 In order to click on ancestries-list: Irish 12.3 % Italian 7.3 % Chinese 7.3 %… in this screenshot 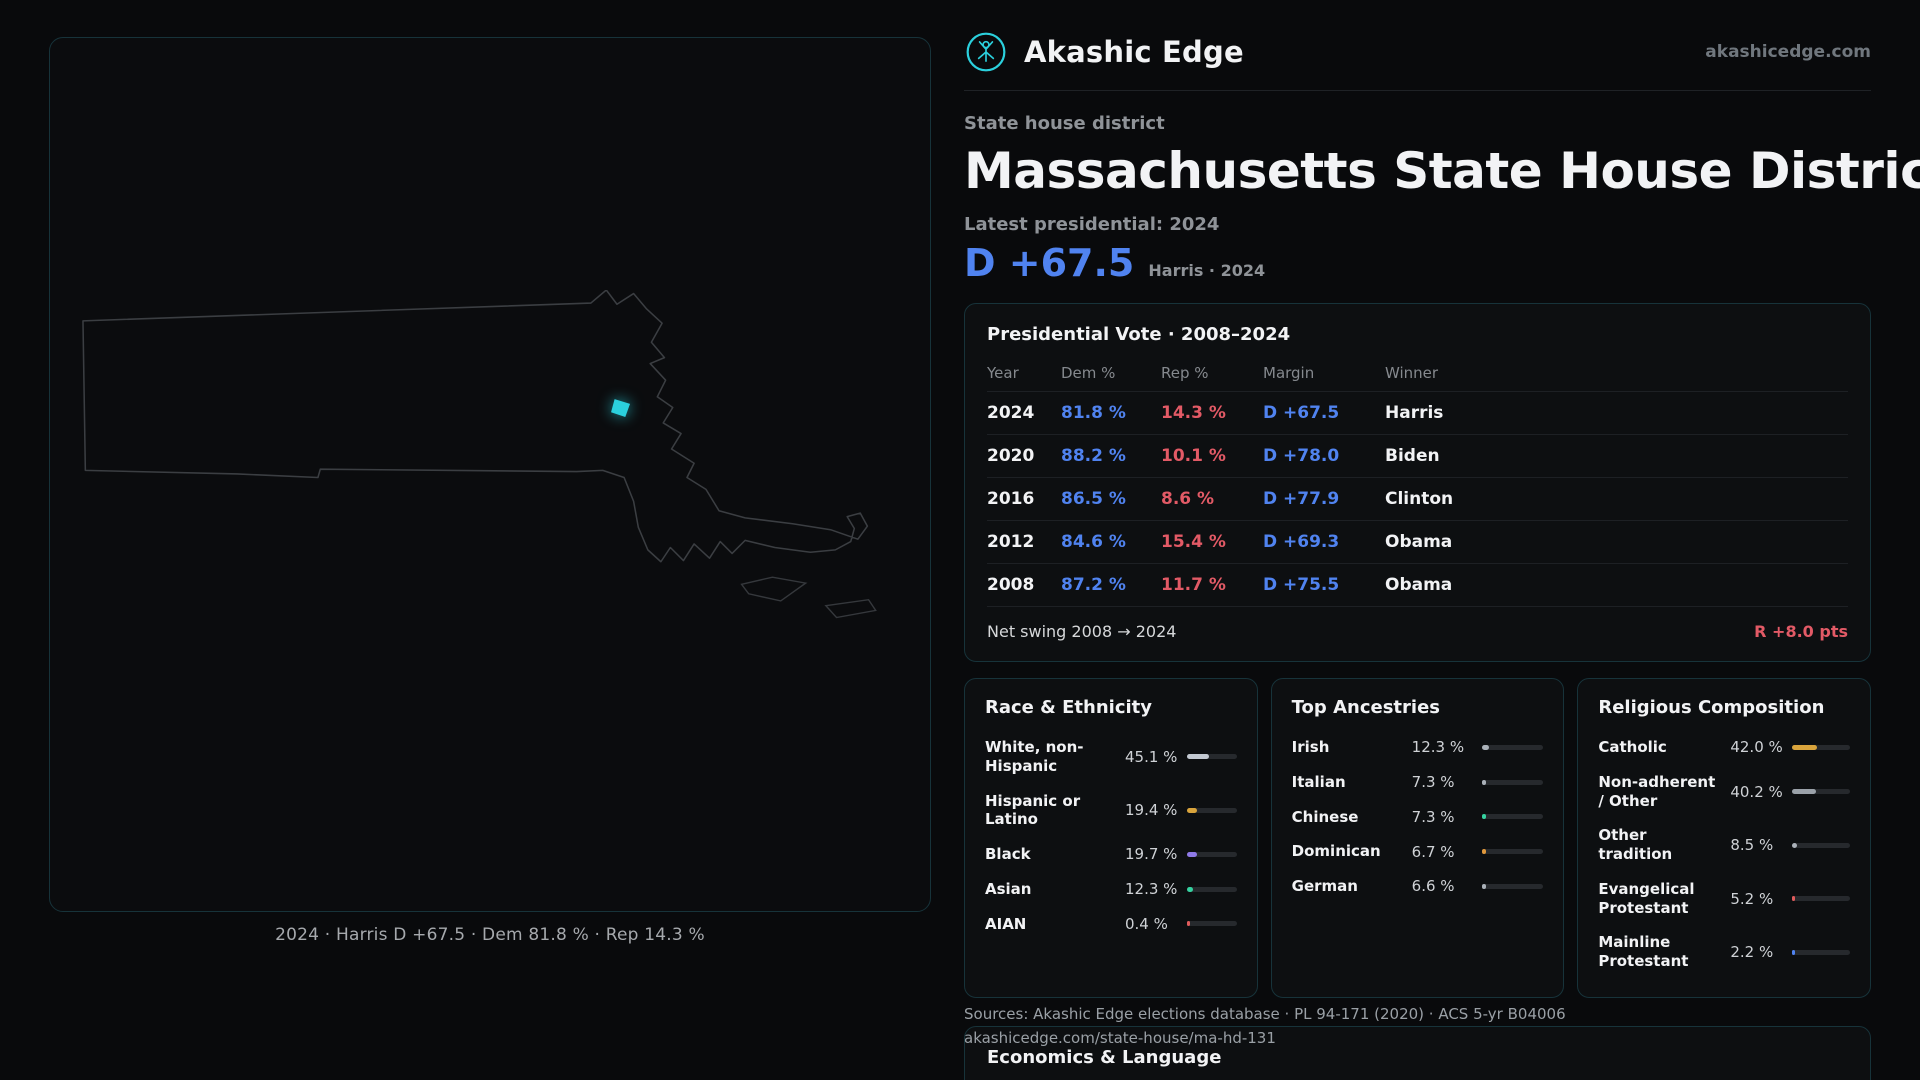, I will do `click(1418, 817)`.